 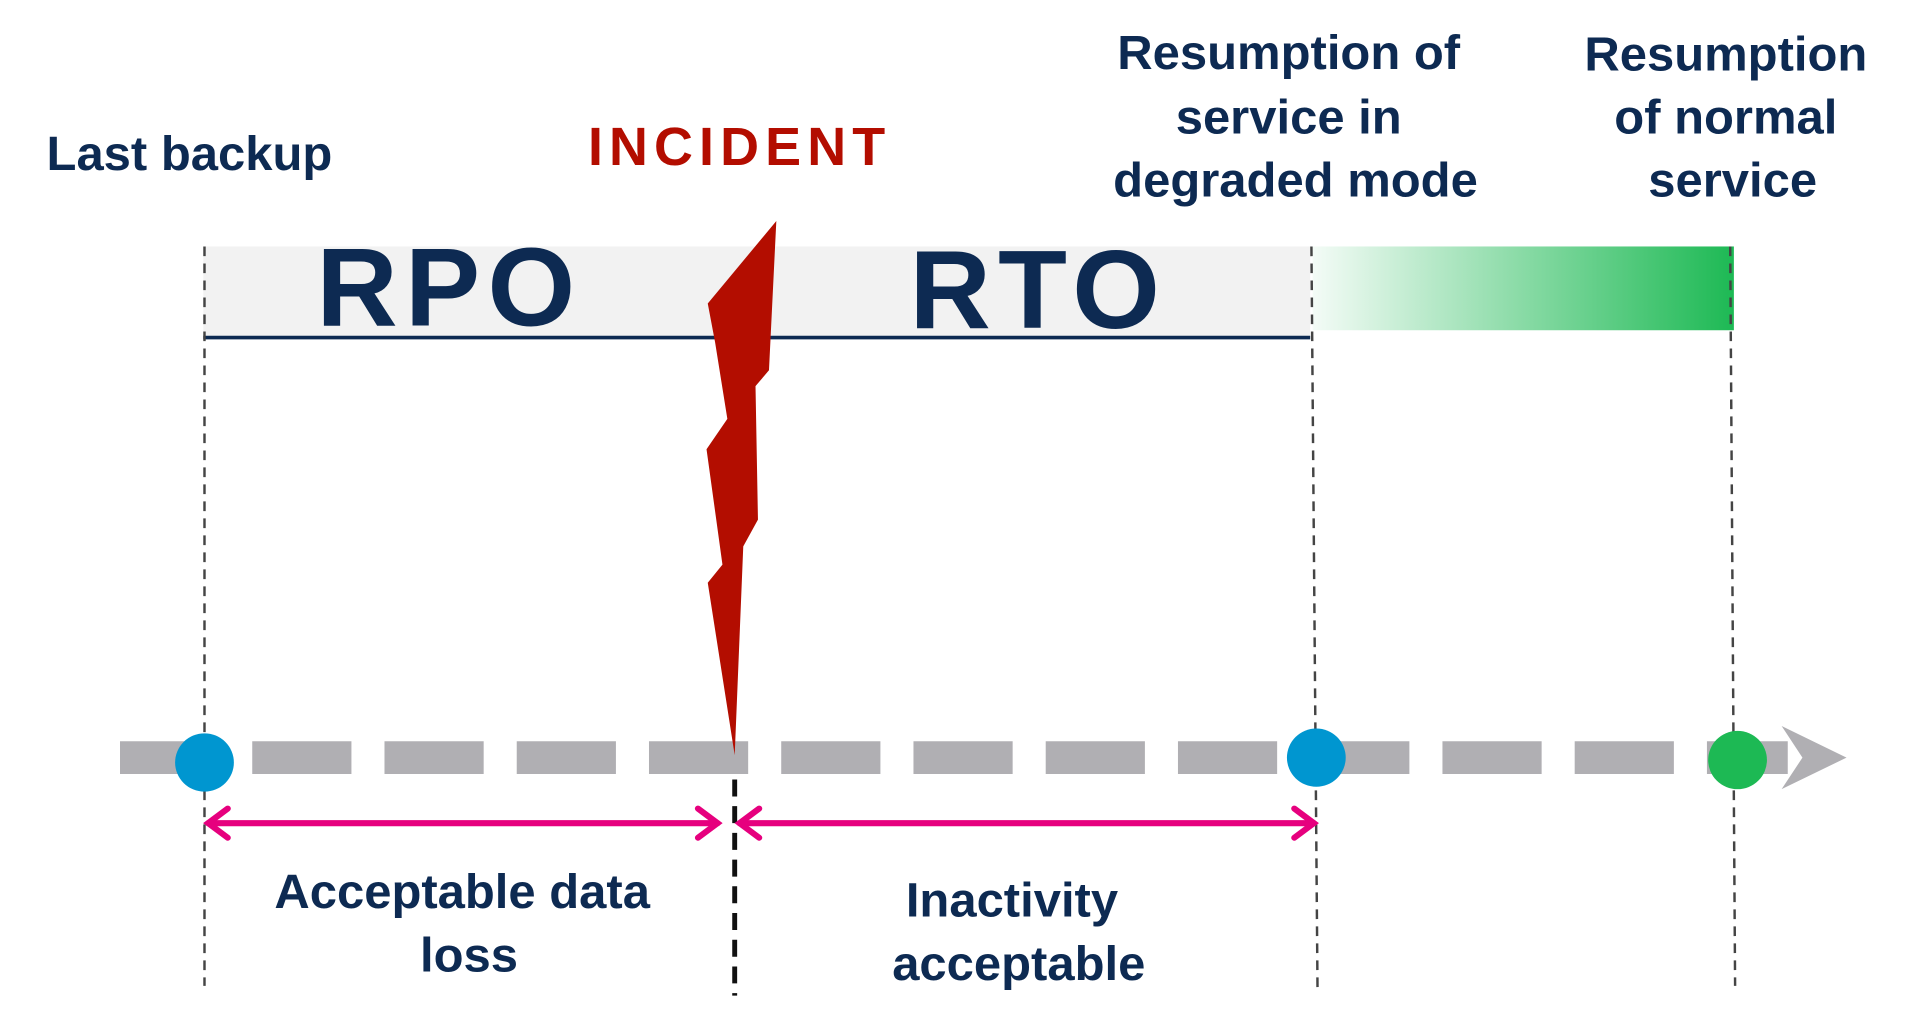 What do you see at coordinates (1732, 118) in the screenshot?
I see `normal-resumption-label: Resumption of normal service` at bounding box center [1732, 118].